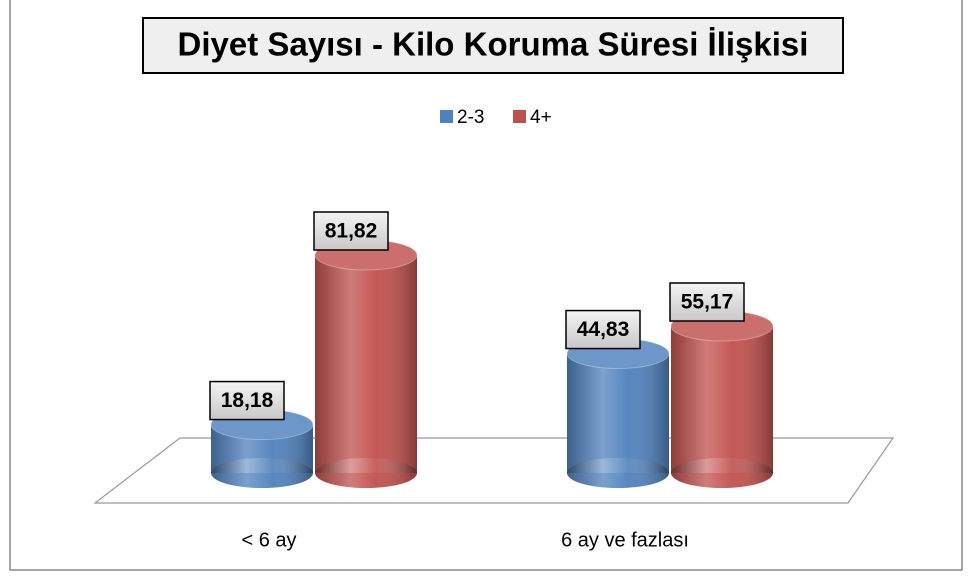 This screenshot has height=579, width=972. Describe the element at coordinates (268, 540) in the screenshot. I see `x-tick-label: < 6 ay` at that location.